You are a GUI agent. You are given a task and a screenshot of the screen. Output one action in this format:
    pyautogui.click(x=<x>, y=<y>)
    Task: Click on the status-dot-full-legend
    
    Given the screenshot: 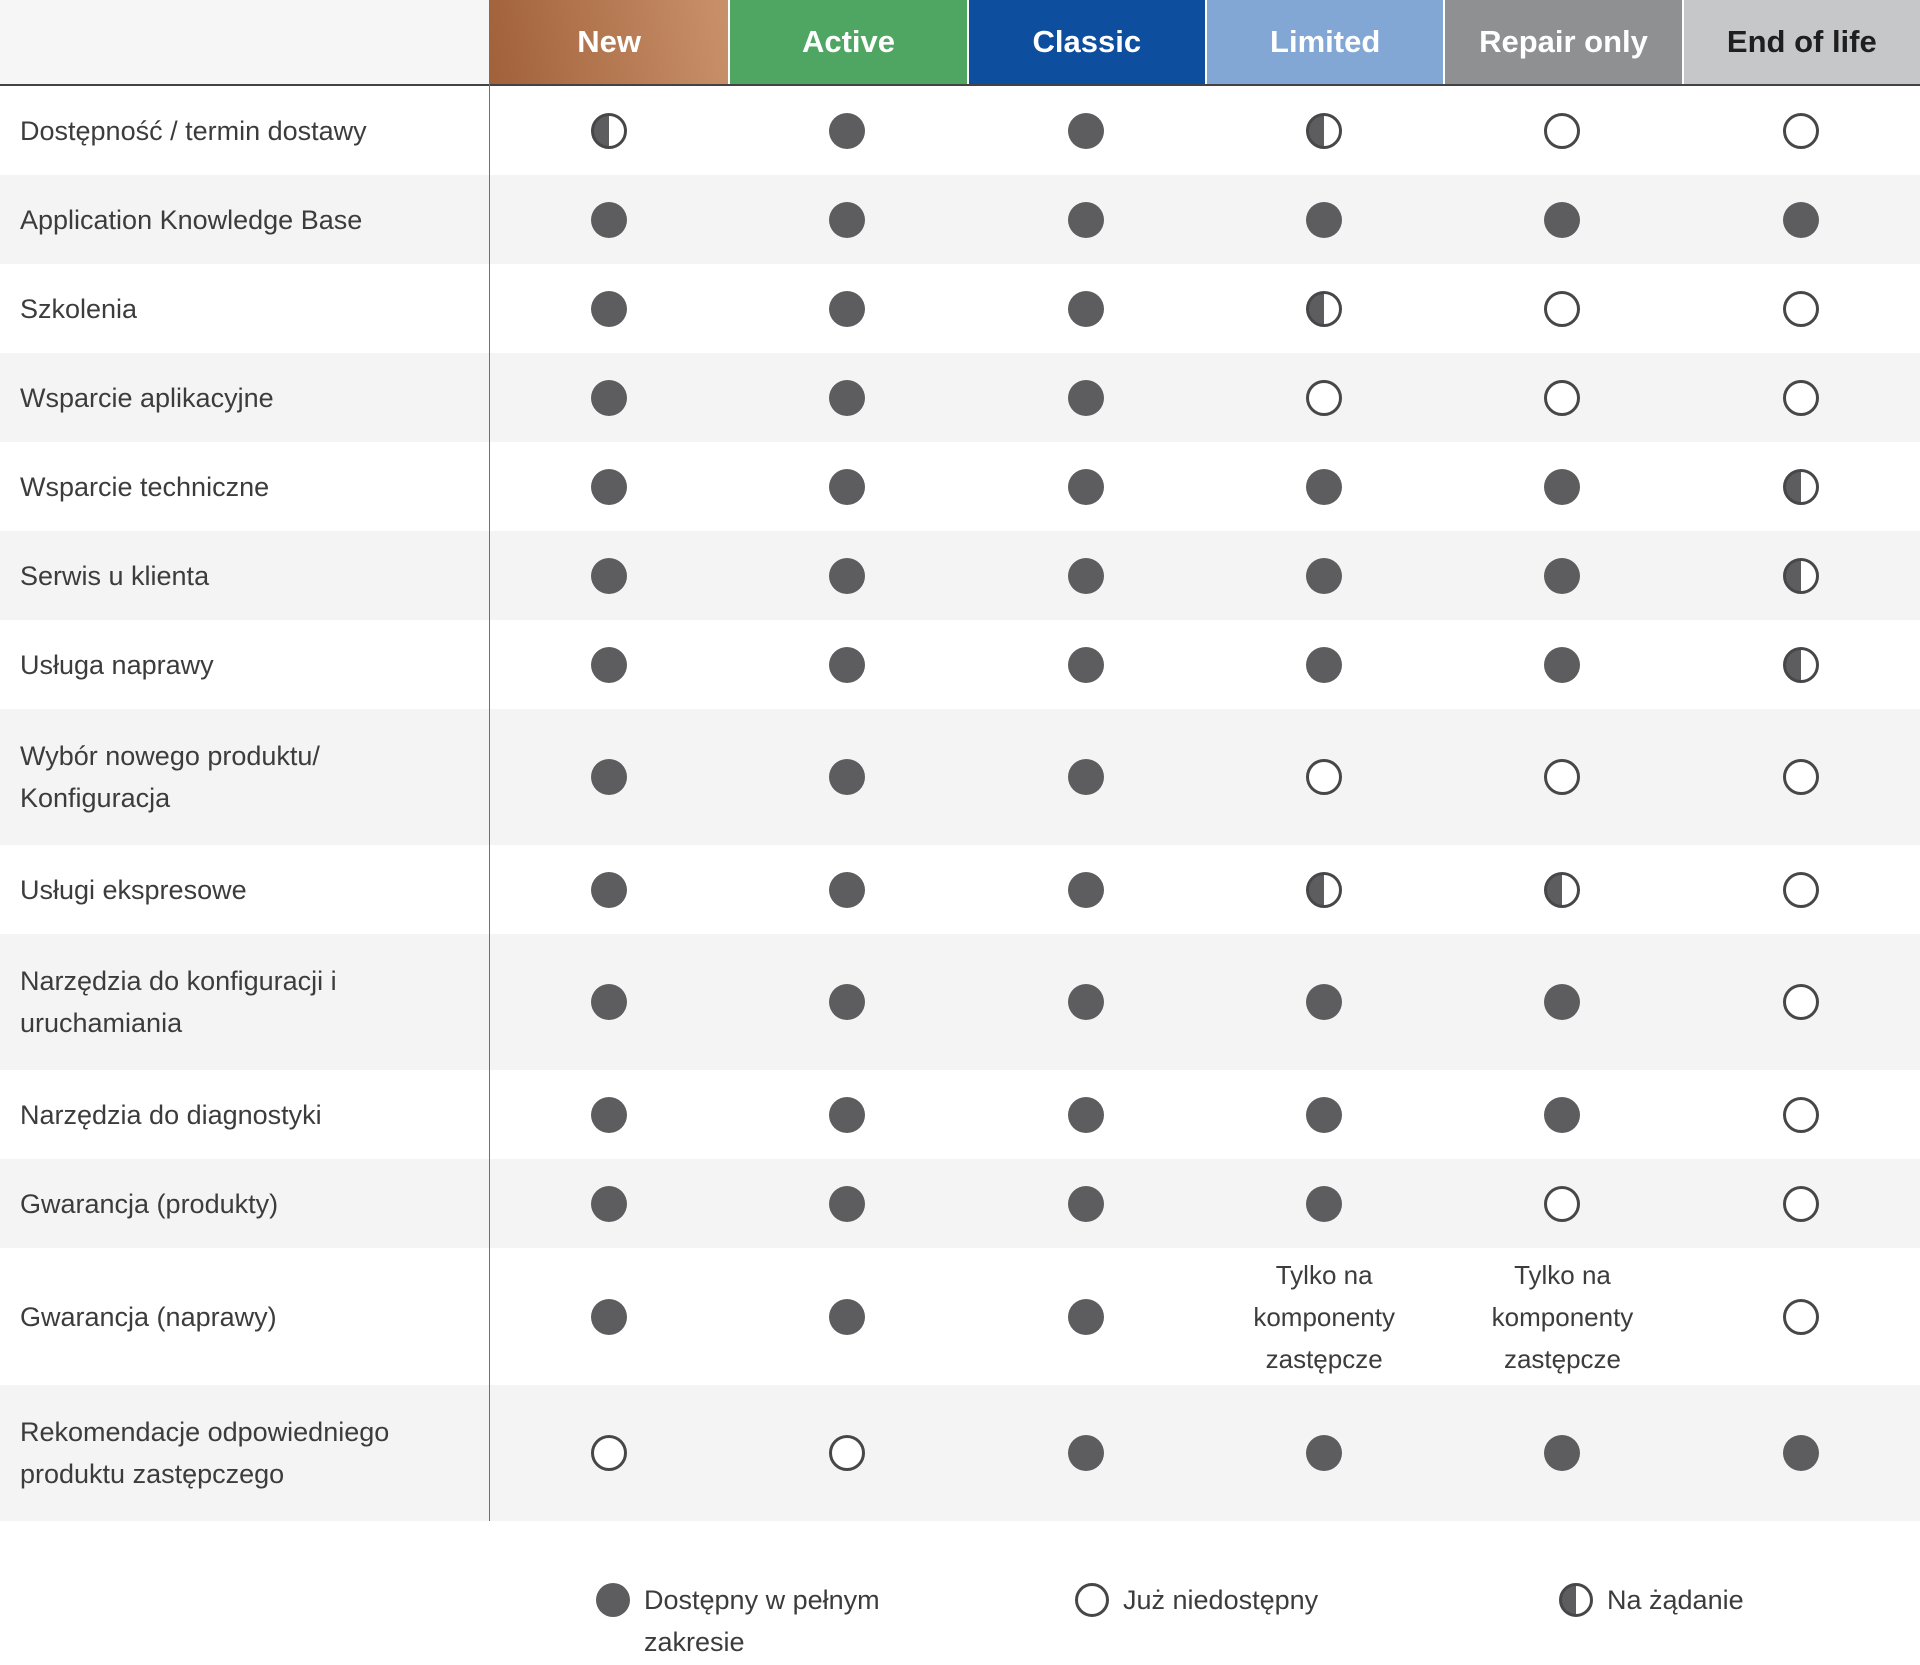 What is the action you would take?
    pyautogui.click(x=613, y=1600)
    